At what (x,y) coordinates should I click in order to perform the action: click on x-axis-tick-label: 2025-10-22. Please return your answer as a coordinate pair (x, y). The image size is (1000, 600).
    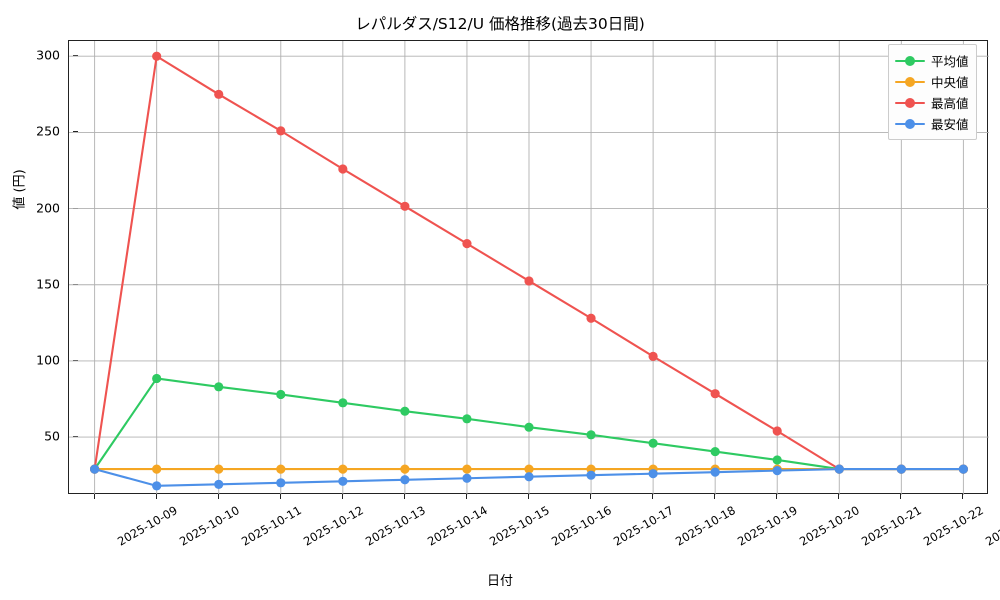
    Looking at the image, I should click on (954, 526).